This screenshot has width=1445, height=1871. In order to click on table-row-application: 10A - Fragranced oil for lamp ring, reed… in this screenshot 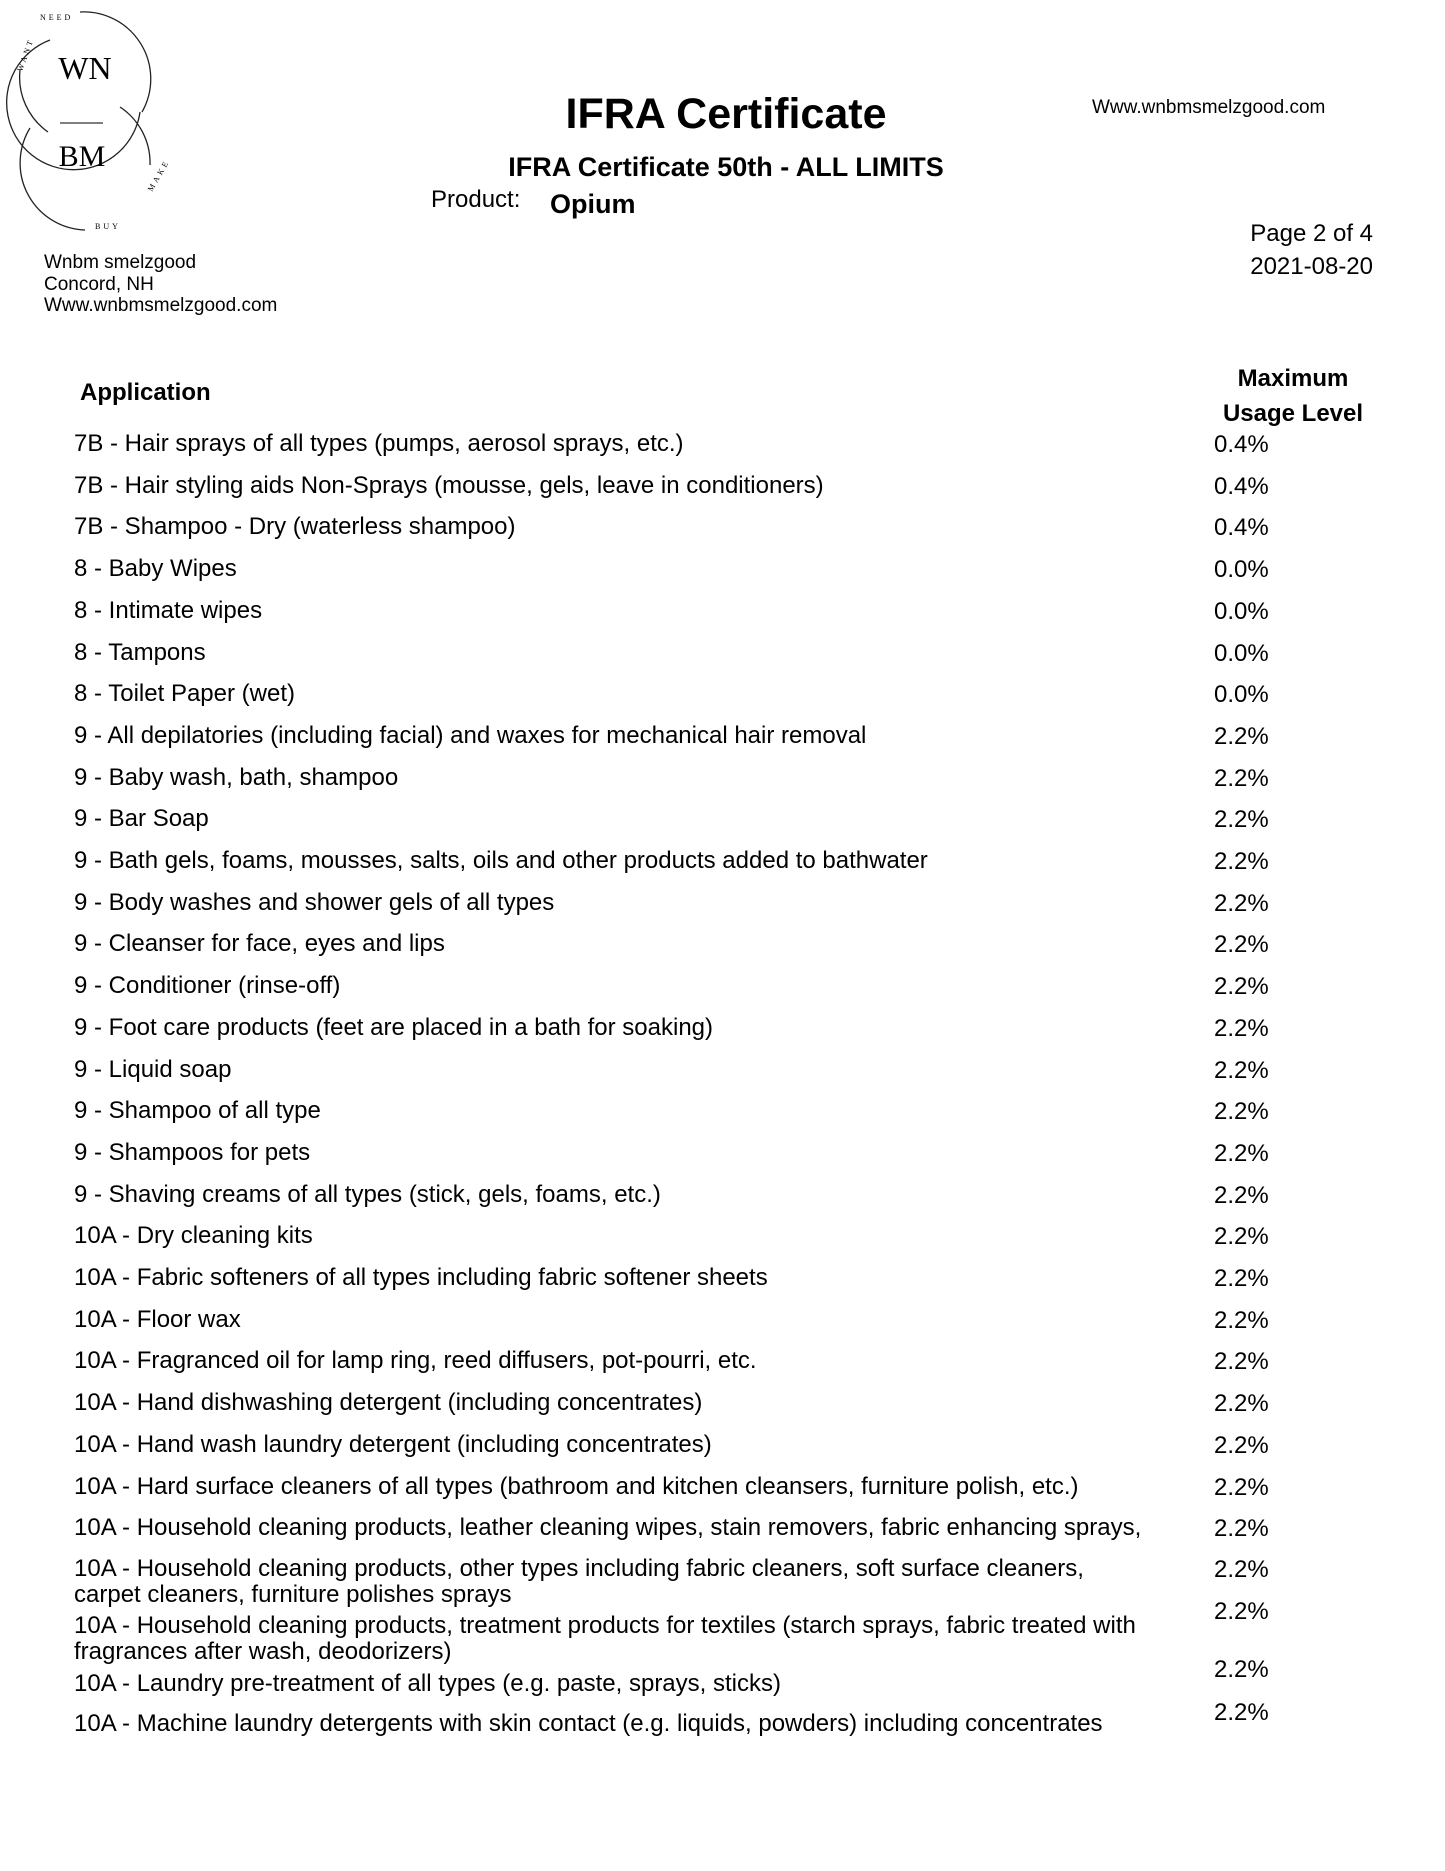, I will do `click(415, 1361)`.